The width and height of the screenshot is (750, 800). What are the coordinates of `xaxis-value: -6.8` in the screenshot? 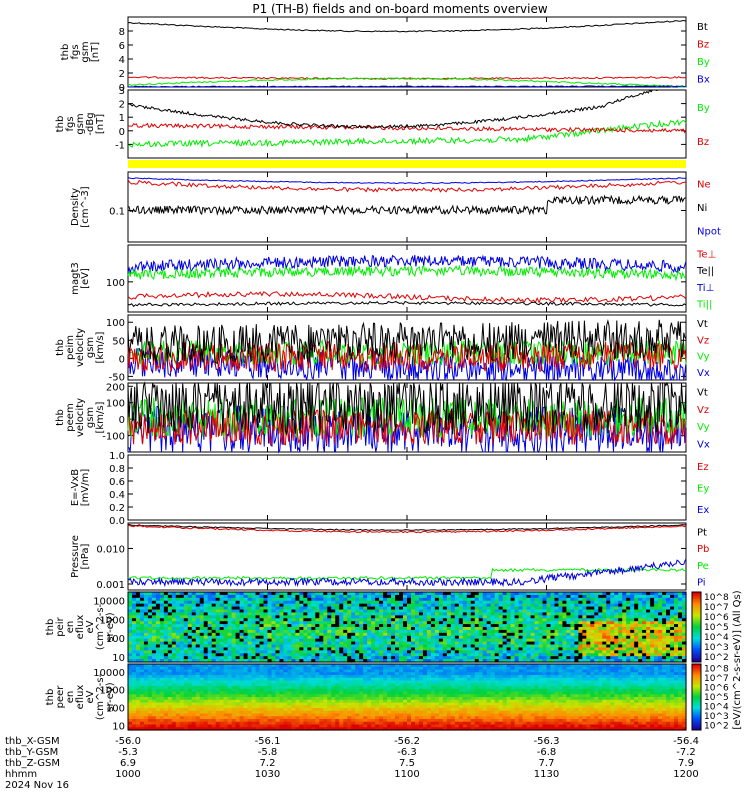 It's located at (547, 752).